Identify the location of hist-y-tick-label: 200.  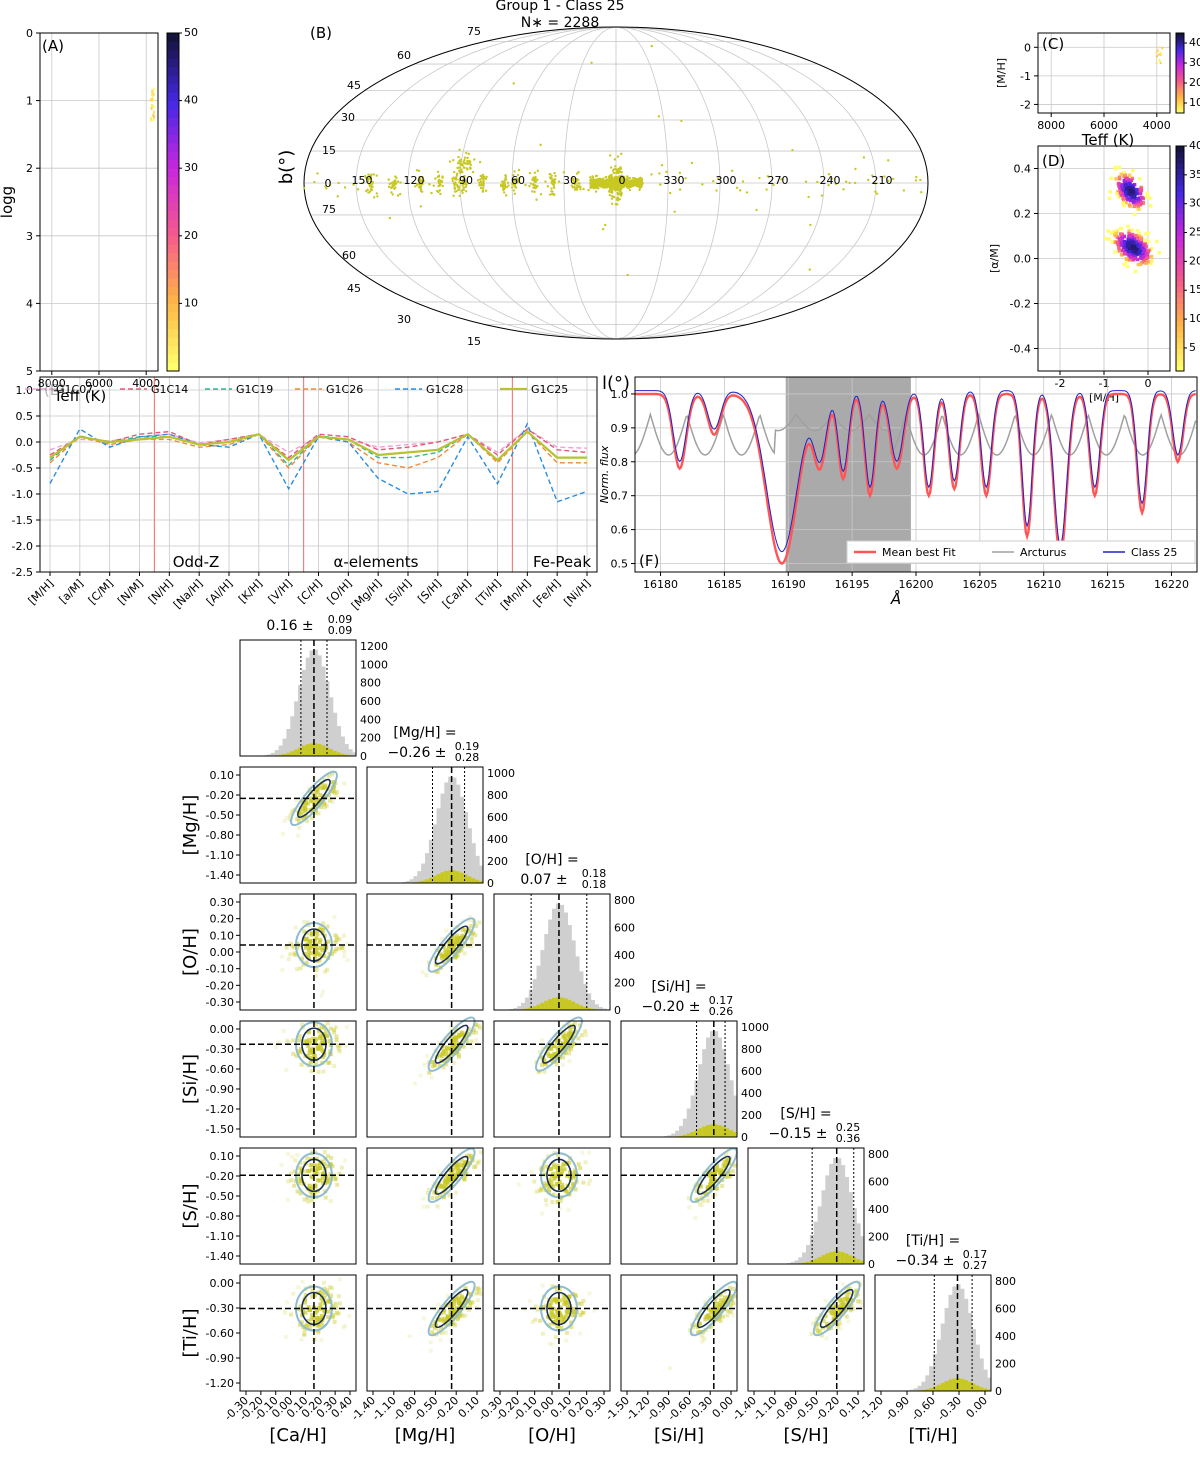
(370, 738).